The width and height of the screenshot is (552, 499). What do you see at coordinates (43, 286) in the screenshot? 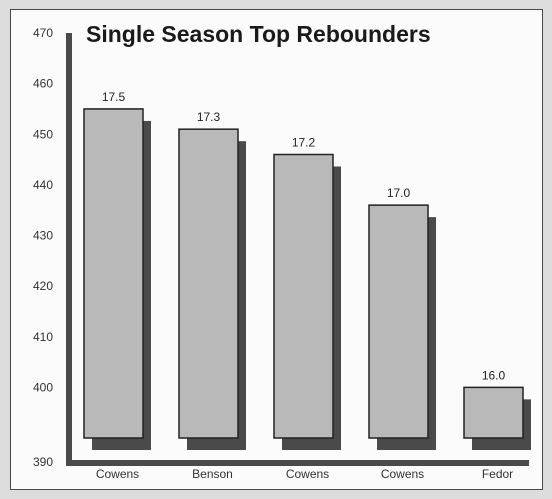
I see `y-tick-label: 420` at bounding box center [43, 286].